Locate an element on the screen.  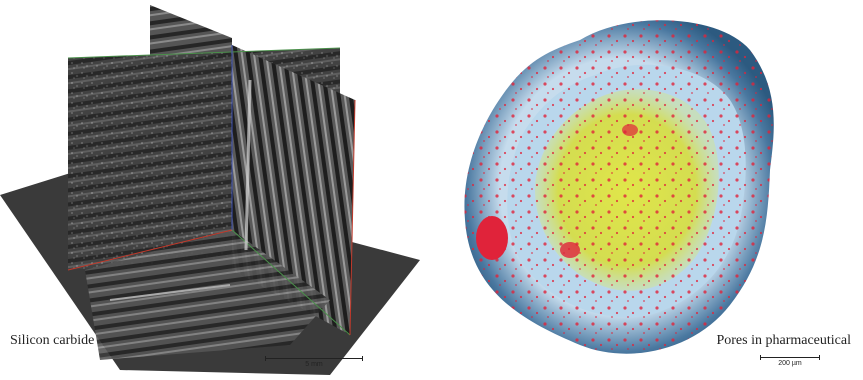
scale-label-right: 200 µm is located at coordinates (790, 363).